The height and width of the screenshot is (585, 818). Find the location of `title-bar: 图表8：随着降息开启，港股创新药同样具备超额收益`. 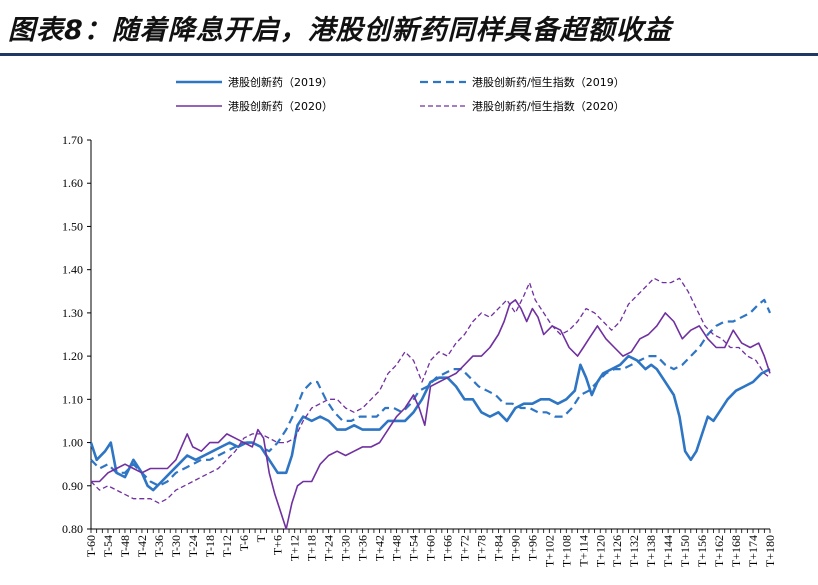

title-bar: 图表8：随着降息开启，港股创新药同样具备超额收益 is located at coordinates (409, 28).